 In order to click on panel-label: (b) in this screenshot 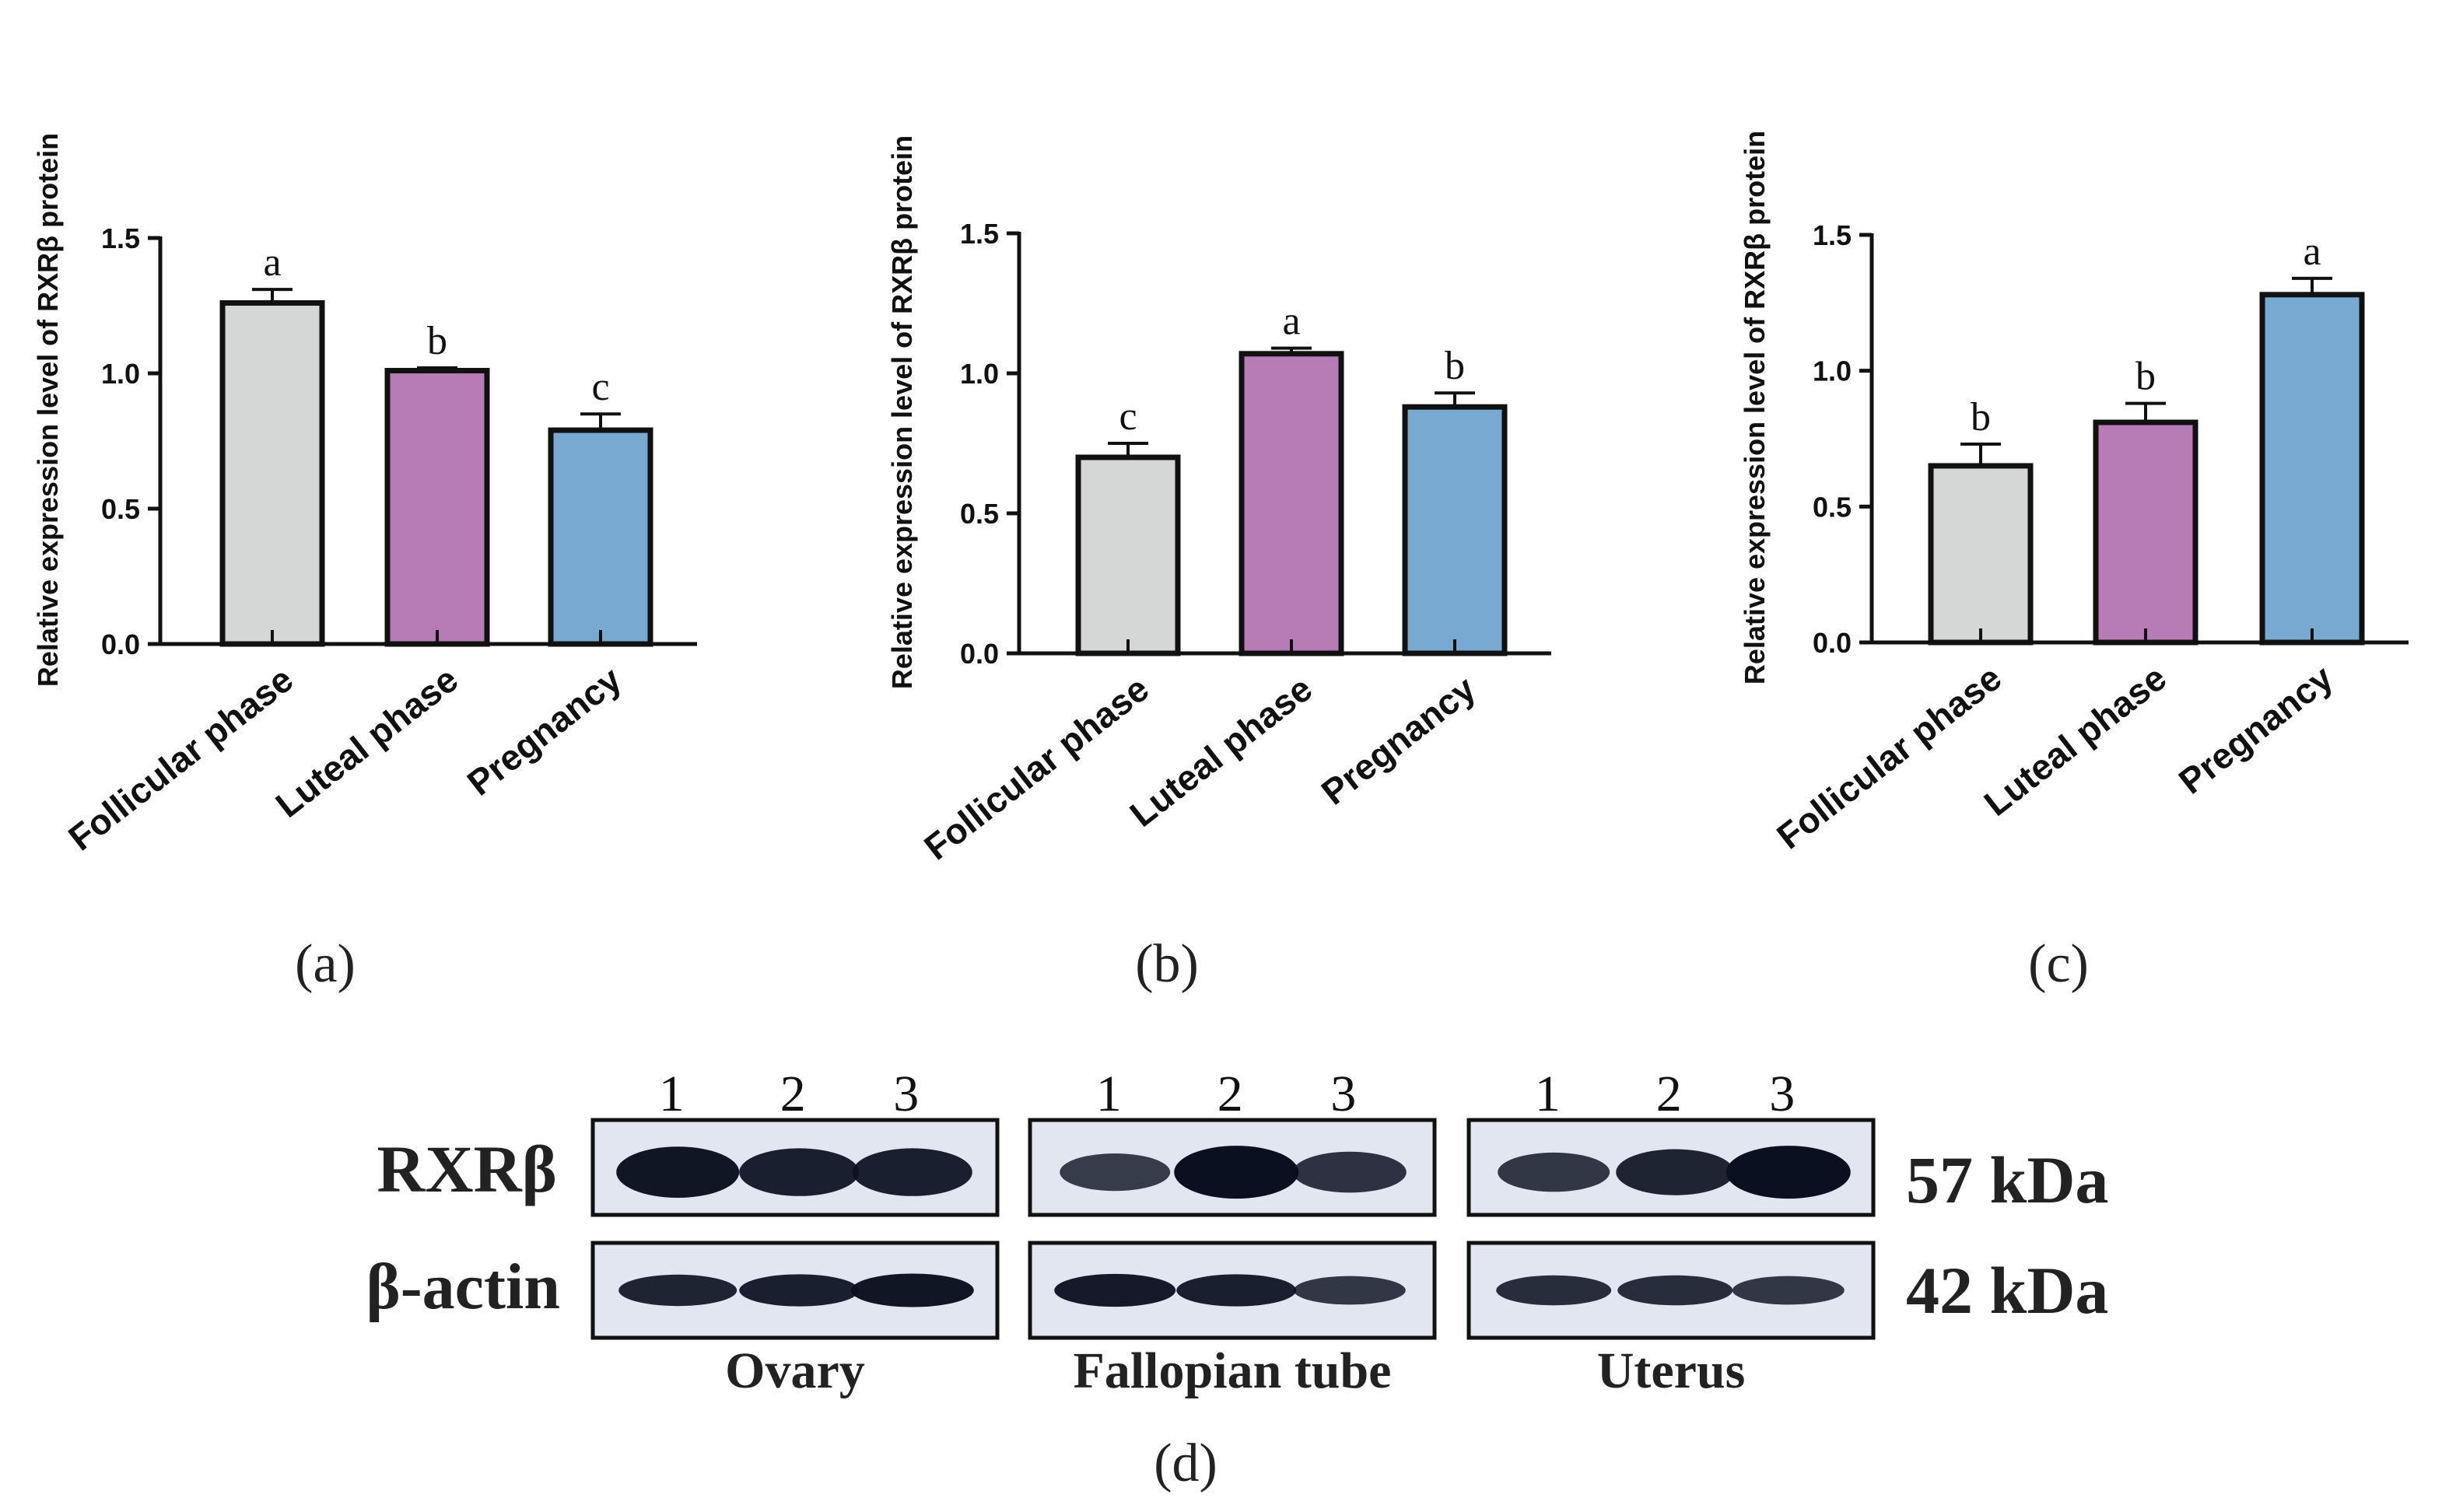, I will do `click(1167, 964)`.